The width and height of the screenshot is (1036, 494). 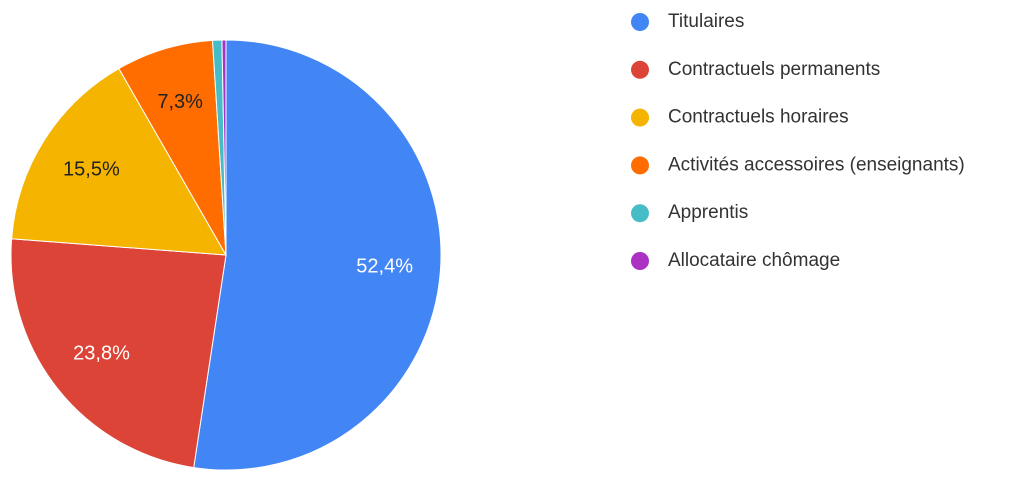 What do you see at coordinates (774, 69) in the screenshot?
I see `legend-label: Contractuels permanents` at bounding box center [774, 69].